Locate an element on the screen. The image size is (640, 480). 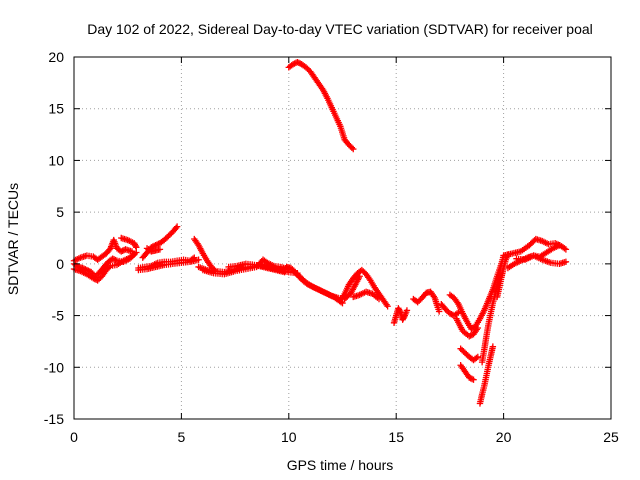
x-tick-label: 0 is located at coordinates (74, 437).